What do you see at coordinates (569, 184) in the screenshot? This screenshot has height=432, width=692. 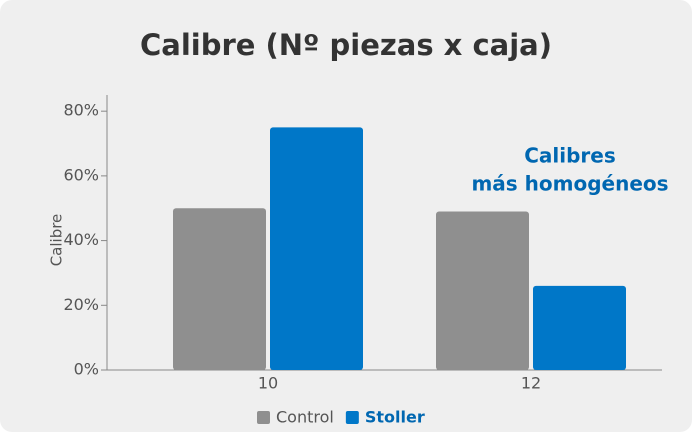 I see `annotation: más homogéneos` at bounding box center [569, 184].